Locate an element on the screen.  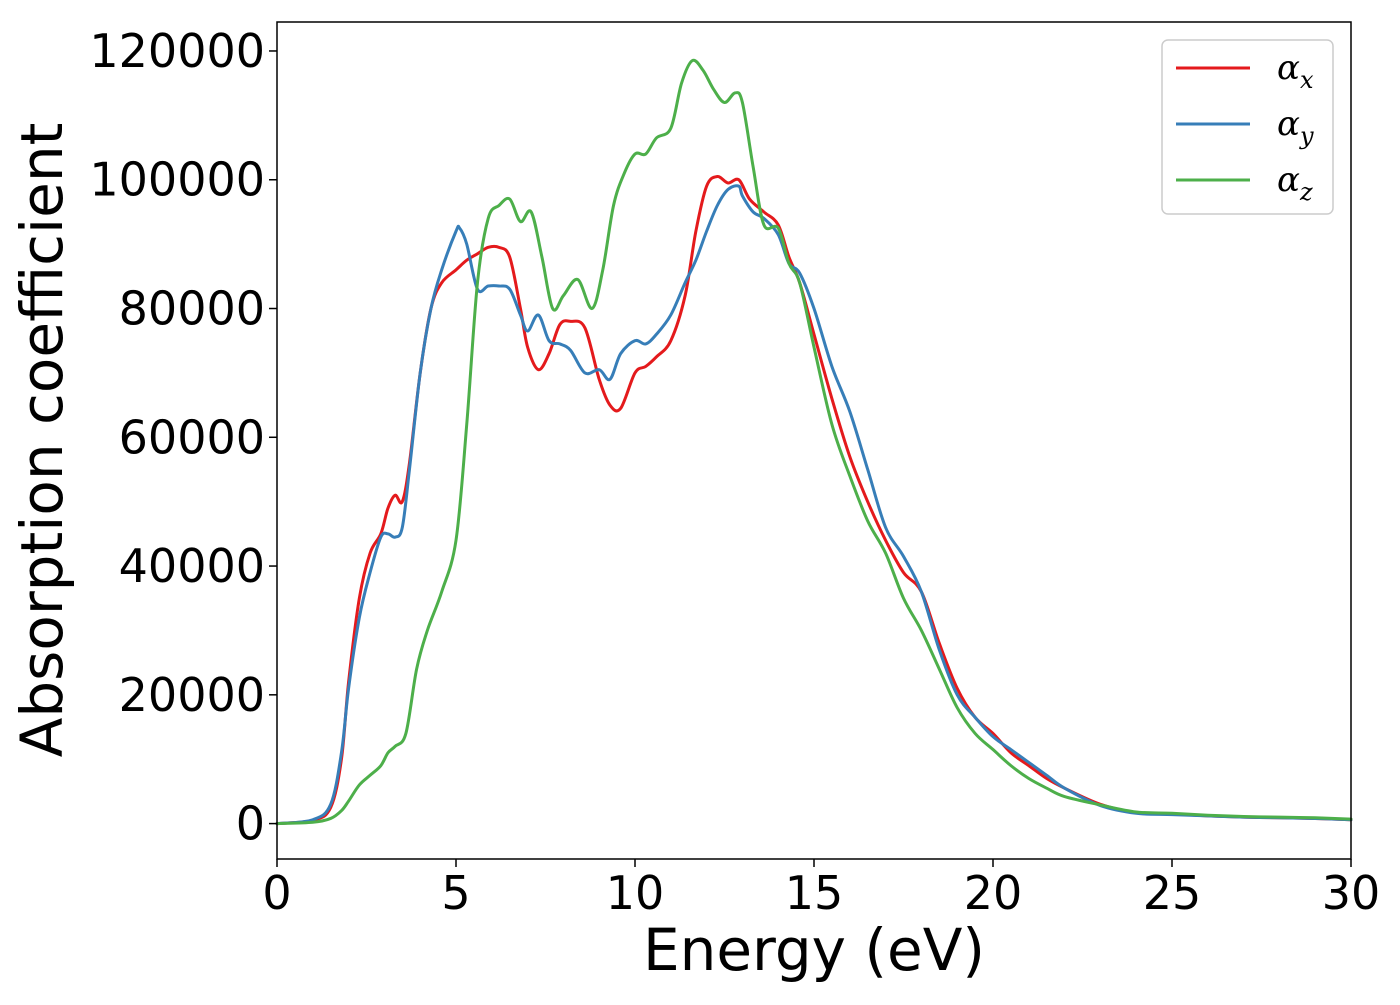
x-tick-label: 15 is located at coordinates (814, 893).